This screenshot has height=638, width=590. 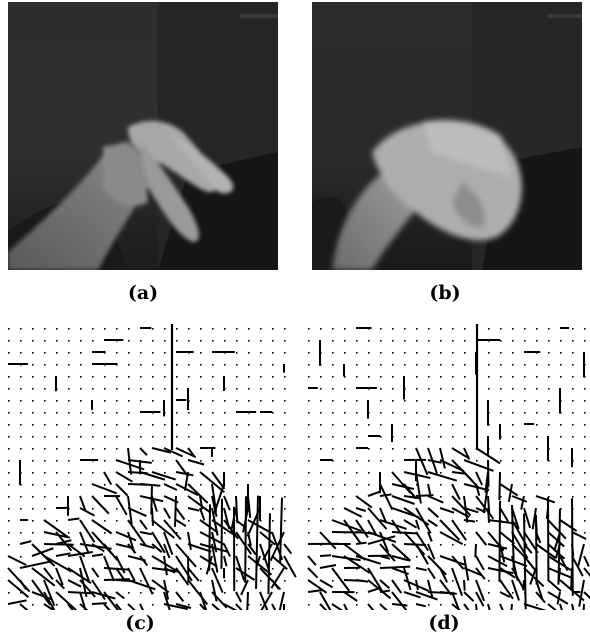 What do you see at coordinates (445, 293) in the screenshot?
I see `caption-b: (b)` at bounding box center [445, 293].